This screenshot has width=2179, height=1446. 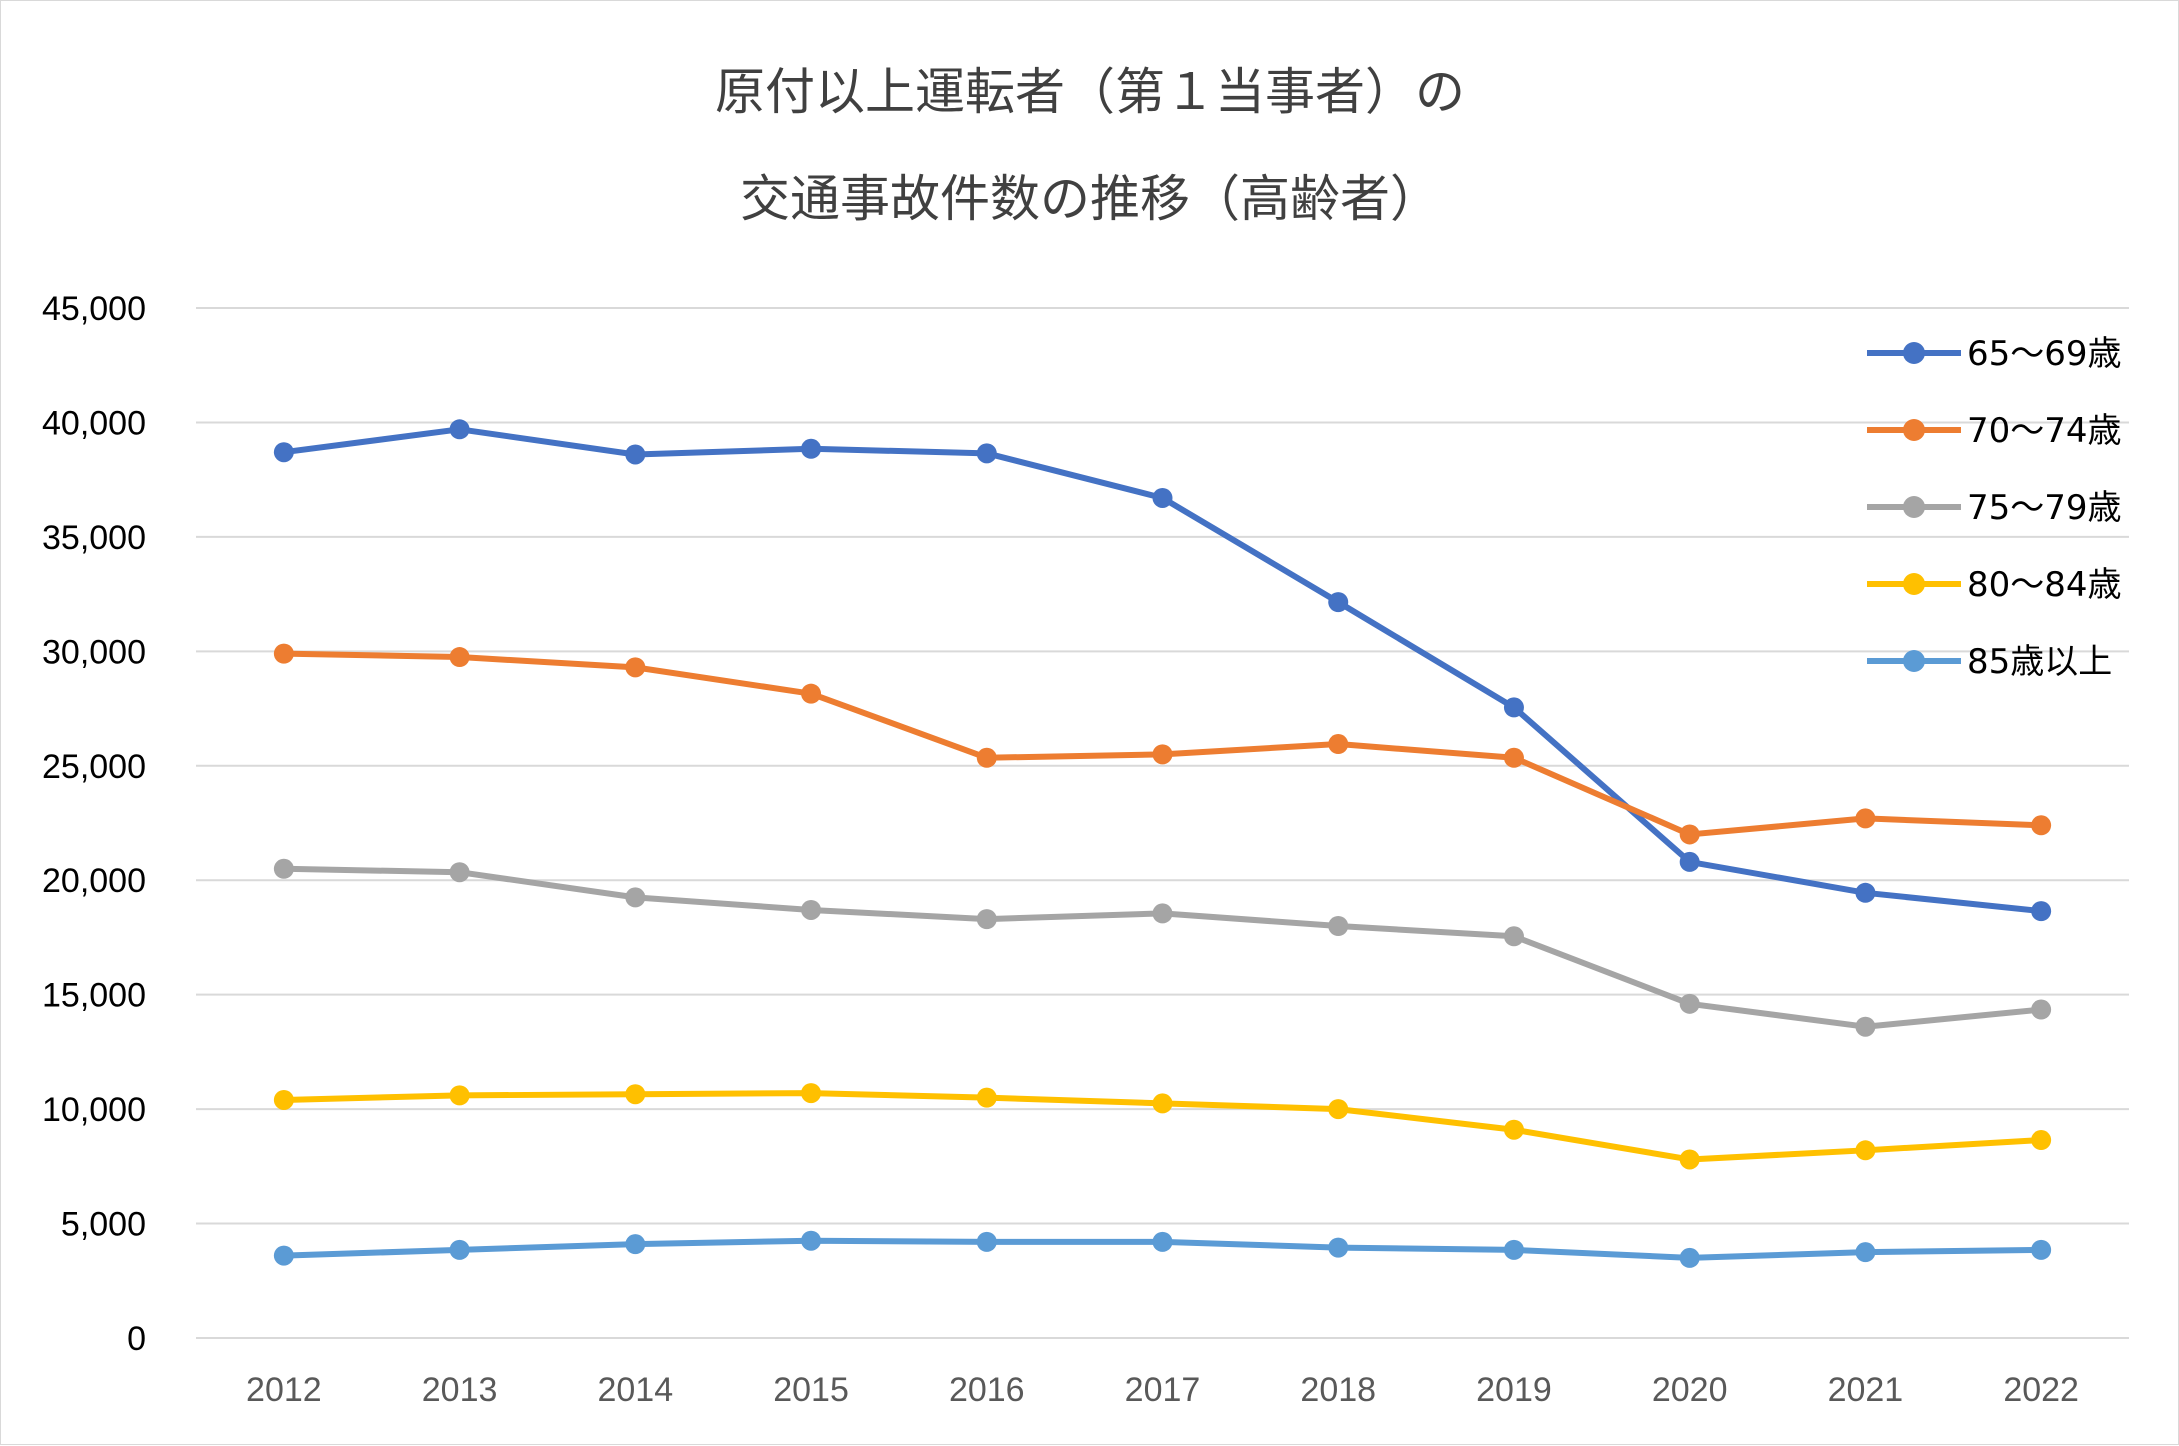 What do you see at coordinates (94, 652) in the screenshot?
I see `y-tick-label: 30,000` at bounding box center [94, 652].